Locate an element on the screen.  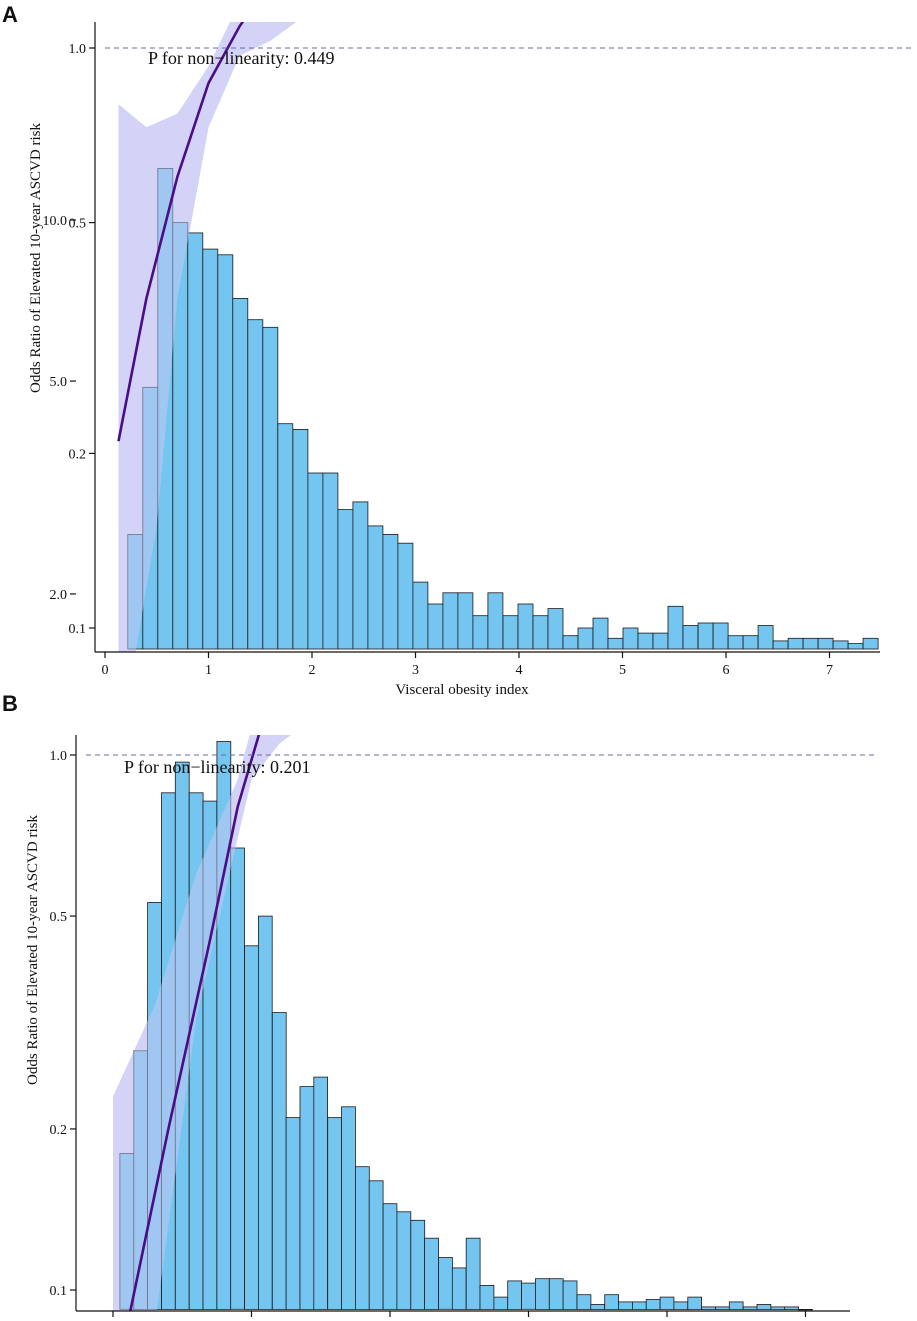
panel-a-curve is located at coordinates (181, 232).